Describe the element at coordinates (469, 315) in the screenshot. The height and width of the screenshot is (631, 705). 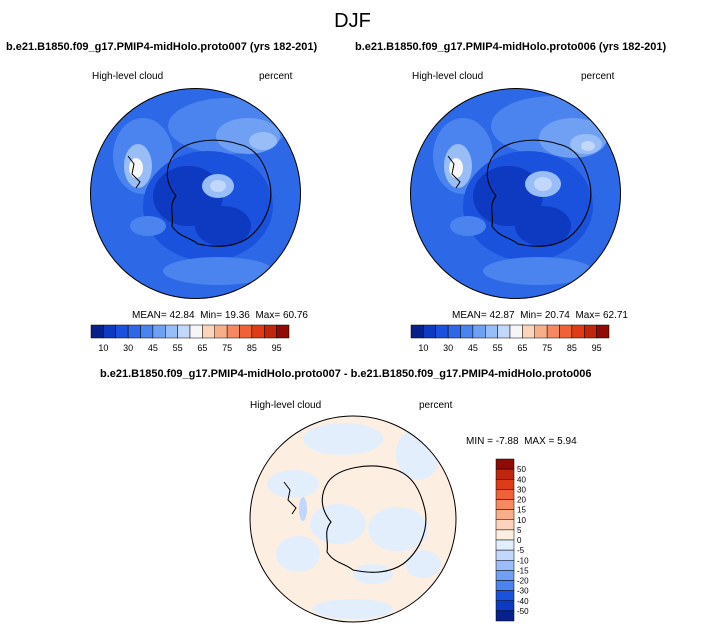
I see `panel2-mean-label: MEAN=` at that location.